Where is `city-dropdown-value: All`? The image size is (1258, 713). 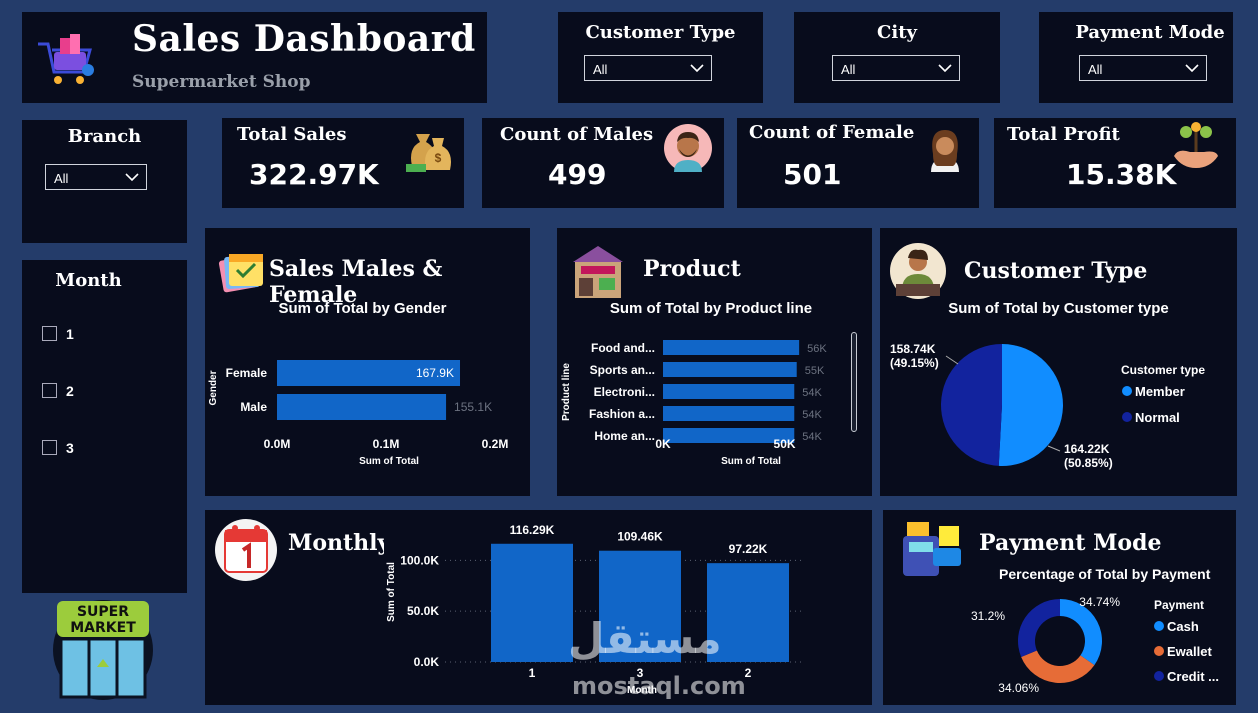 city-dropdown-value: All is located at coordinates (848, 69).